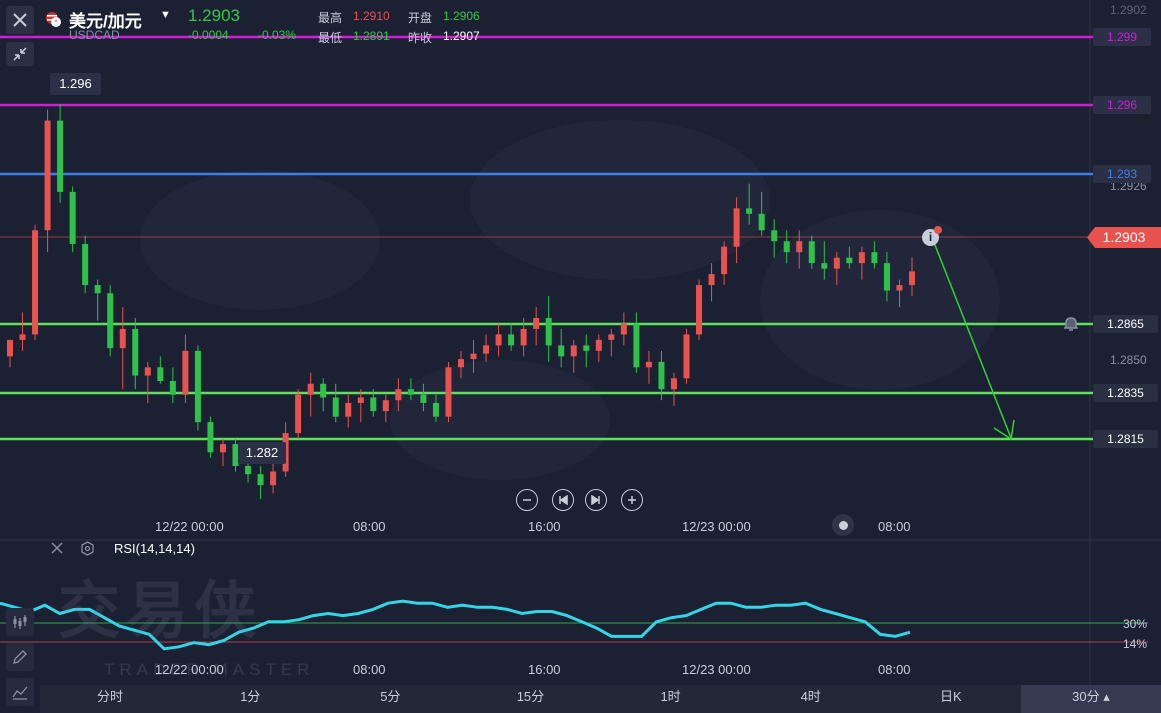 This screenshot has width=1161, height=713. What do you see at coordinates (277, 35) in the screenshot?
I see `price-change-pct: -0.03%` at bounding box center [277, 35].